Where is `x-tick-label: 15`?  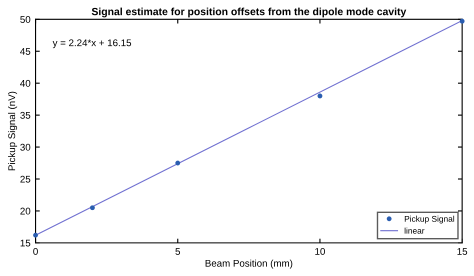
x-tick-label: 15 is located at coordinates (462, 251).